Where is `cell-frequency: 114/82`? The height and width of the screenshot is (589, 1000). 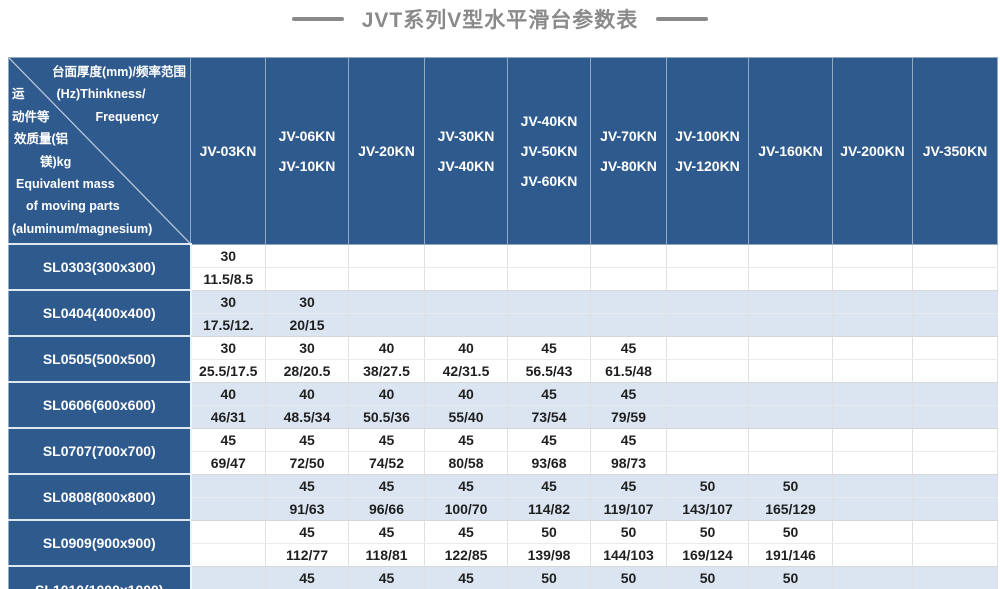 cell-frequency: 114/82 is located at coordinates (549, 509).